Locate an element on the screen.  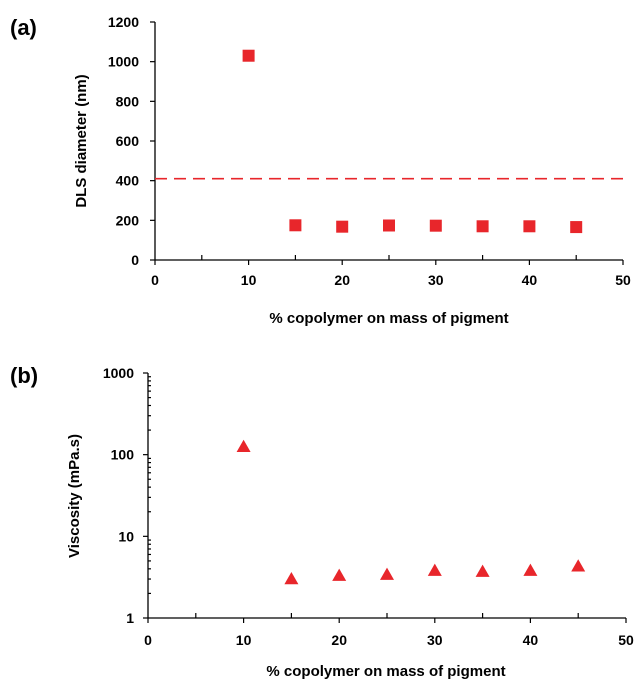
y-tick-label: 100 is located at coordinates (123, 455).